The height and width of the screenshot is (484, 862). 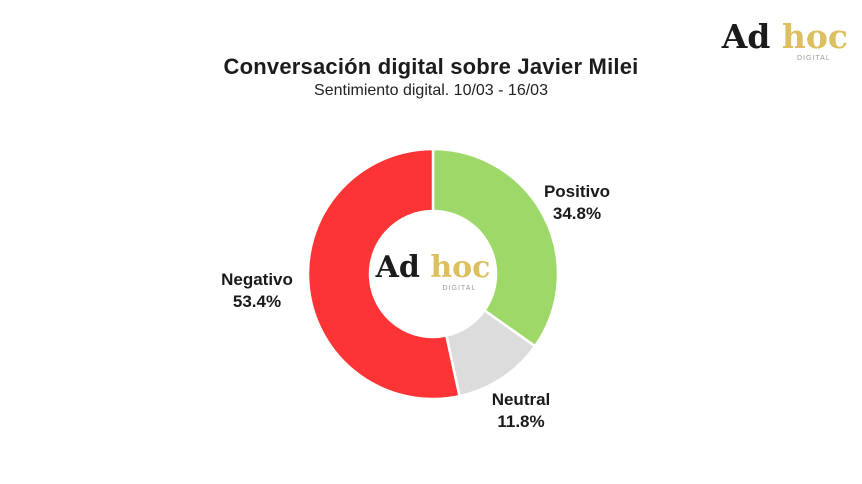 What do you see at coordinates (577, 203) in the screenshot?
I see `segment-label-positivo: Positivo 34.8%` at bounding box center [577, 203].